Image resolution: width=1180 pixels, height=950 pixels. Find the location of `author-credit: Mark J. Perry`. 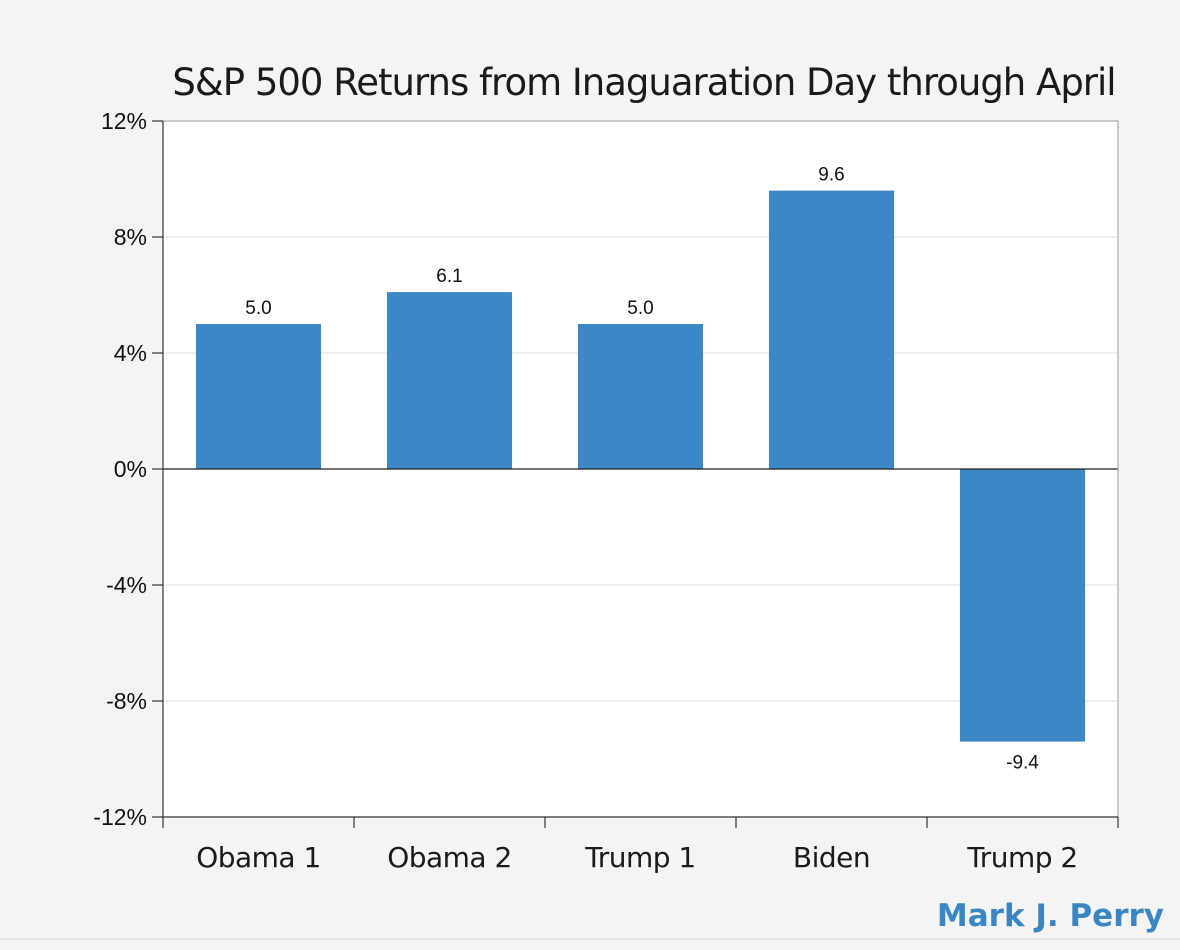

author-credit: Mark J. Perry is located at coordinates (1050, 916).